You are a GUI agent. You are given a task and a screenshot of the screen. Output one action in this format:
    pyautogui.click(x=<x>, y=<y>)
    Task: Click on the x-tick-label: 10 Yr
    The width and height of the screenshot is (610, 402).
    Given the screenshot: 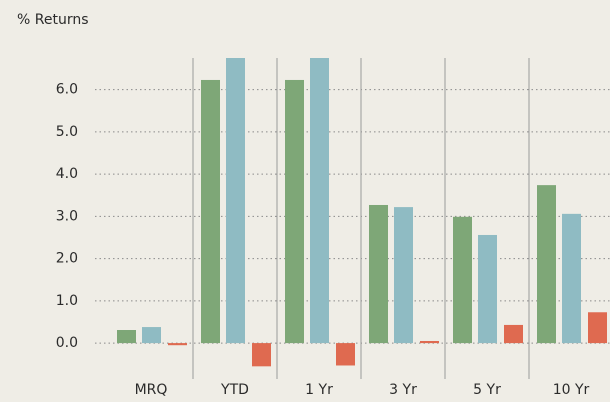 What is the action you would take?
    pyautogui.click(x=571, y=390)
    